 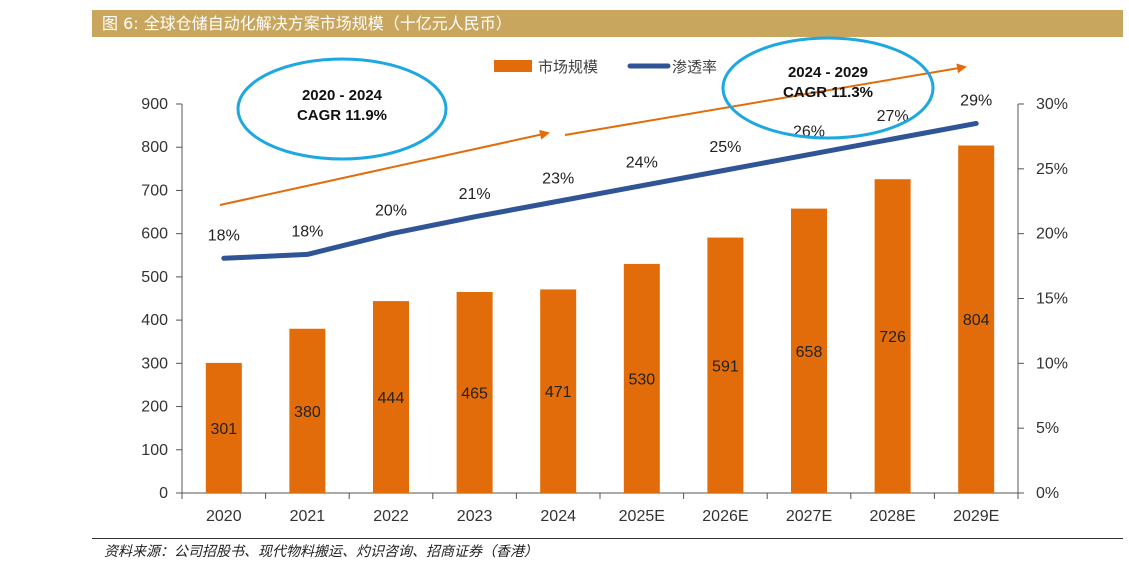 I want to click on line-value-label: 20%, so click(x=391, y=211).